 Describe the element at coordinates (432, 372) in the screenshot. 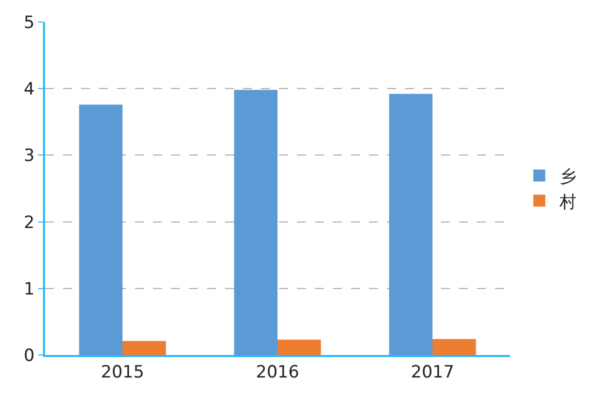

I see `x-tick-label: 2017` at that location.